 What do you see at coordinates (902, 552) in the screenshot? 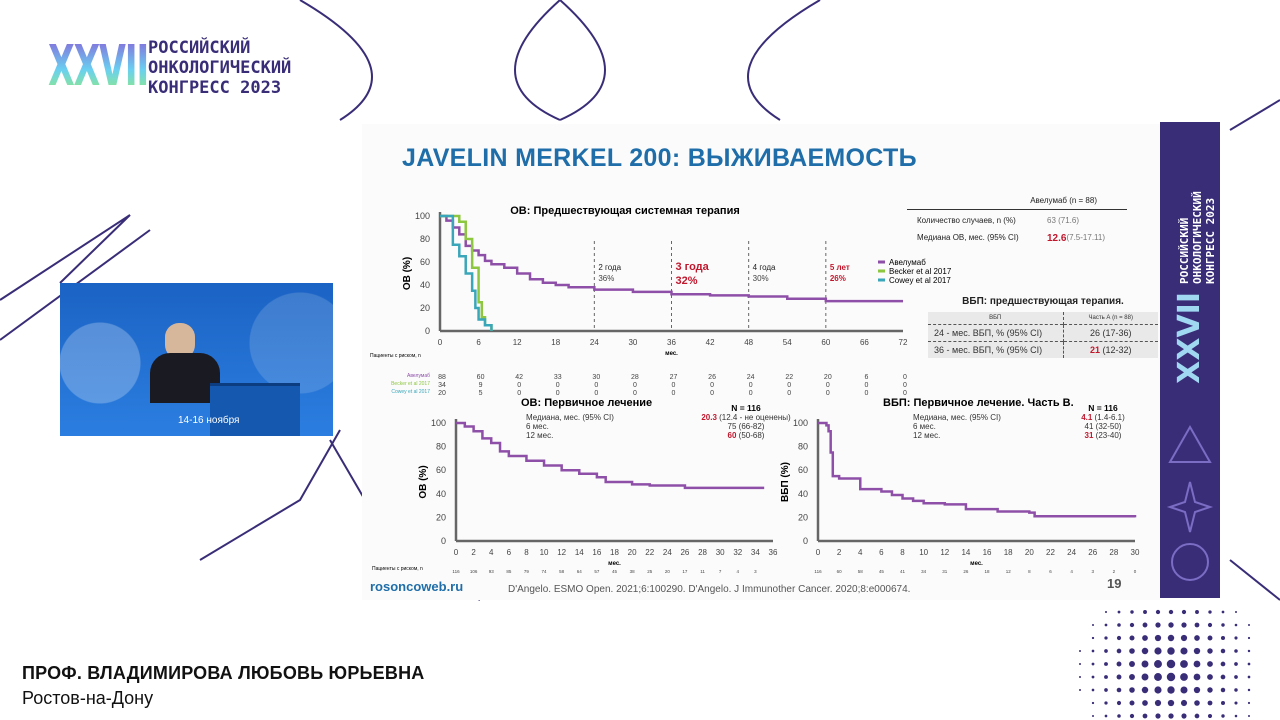
I see `x-tick-label: 8` at bounding box center [902, 552].